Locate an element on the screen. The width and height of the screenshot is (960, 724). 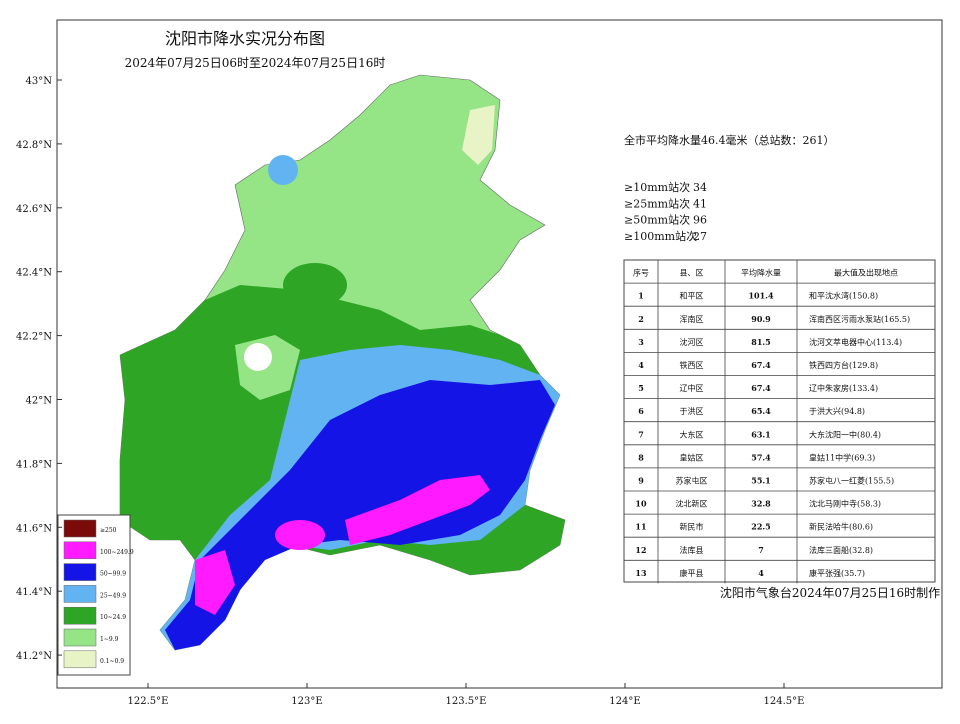
table-header: 最大值及出现地点 is located at coordinates (866, 273).